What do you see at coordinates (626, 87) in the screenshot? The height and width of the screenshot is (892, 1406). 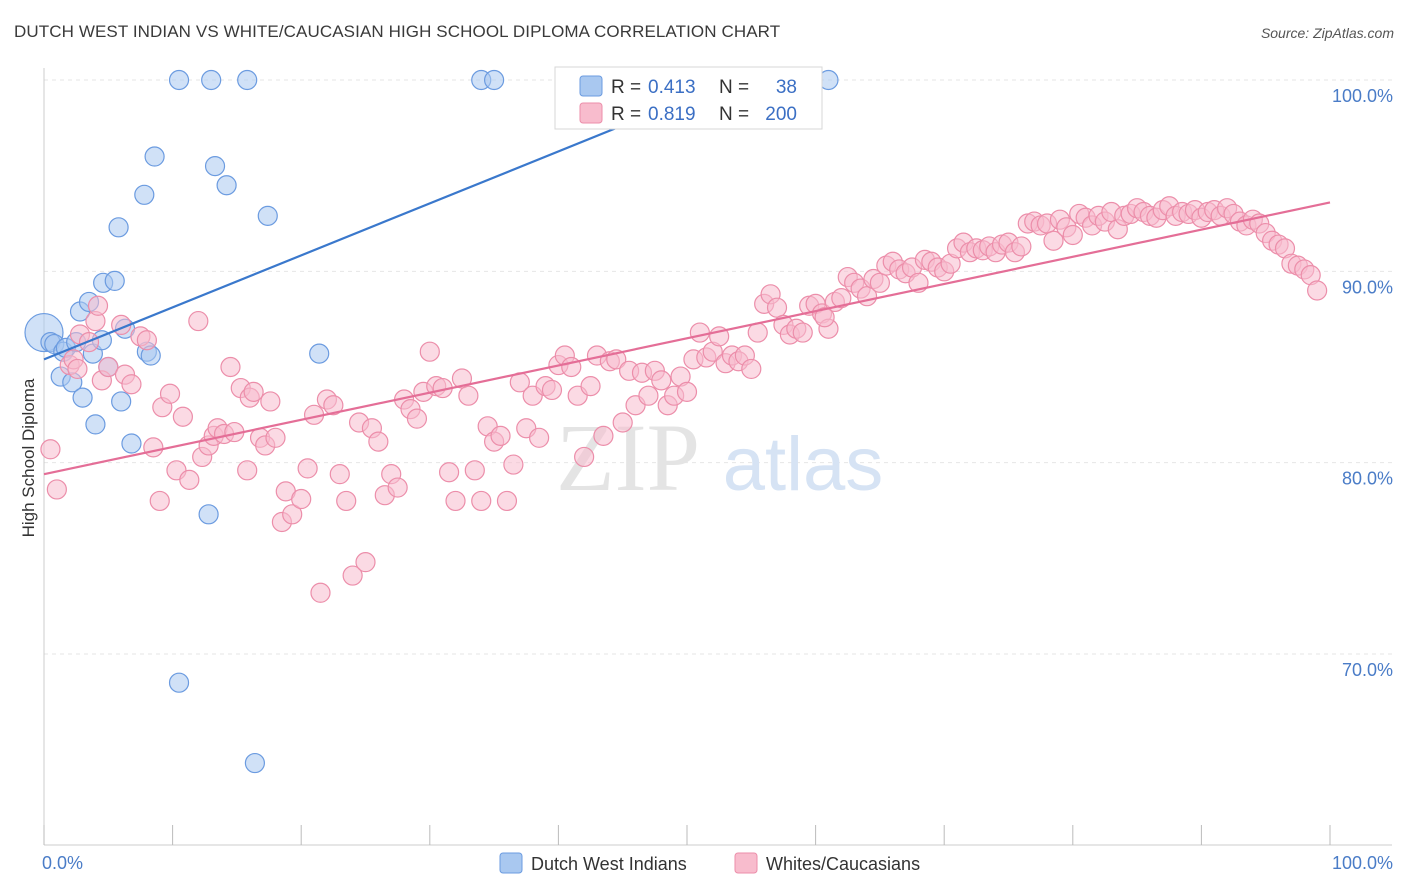 I see `legend-r-label-0: R =` at bounding box center [626, 87].